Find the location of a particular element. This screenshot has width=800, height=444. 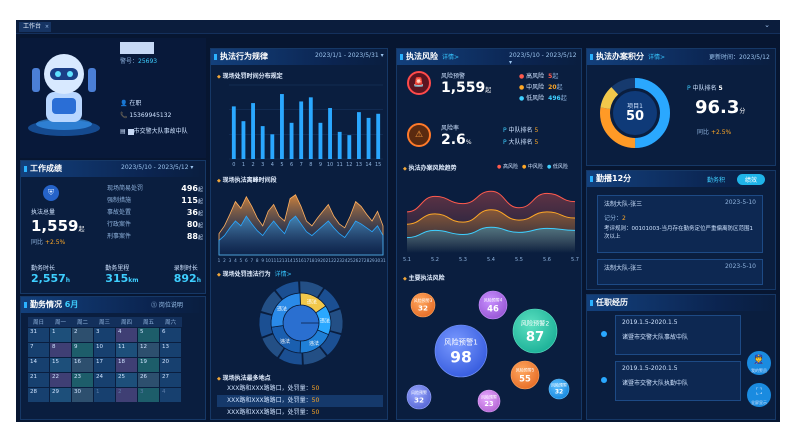

tab-performance: 绩效 is located at coordinates (751, 179).